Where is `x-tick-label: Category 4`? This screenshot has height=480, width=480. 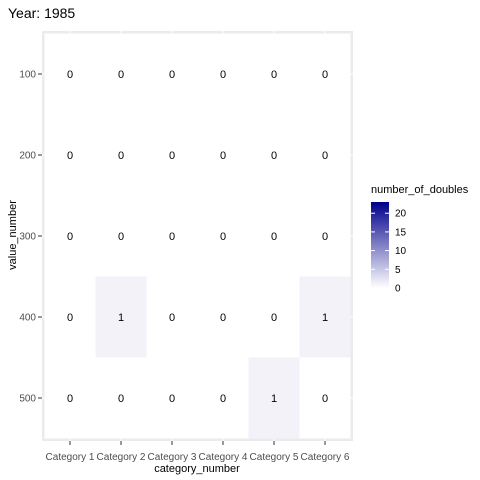
x-tick-label: Category 4 is located at coordinates (223, 457).